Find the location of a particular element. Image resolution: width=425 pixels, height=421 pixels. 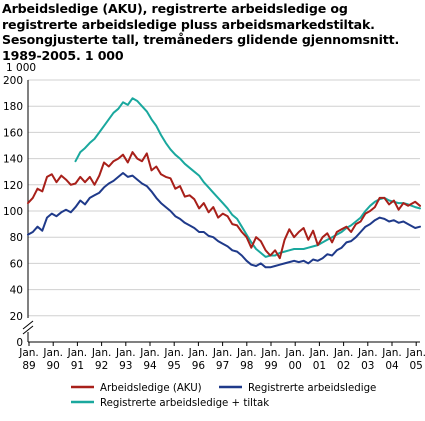

x-tick-label-year: 95 is located at coordinates (174, 366).